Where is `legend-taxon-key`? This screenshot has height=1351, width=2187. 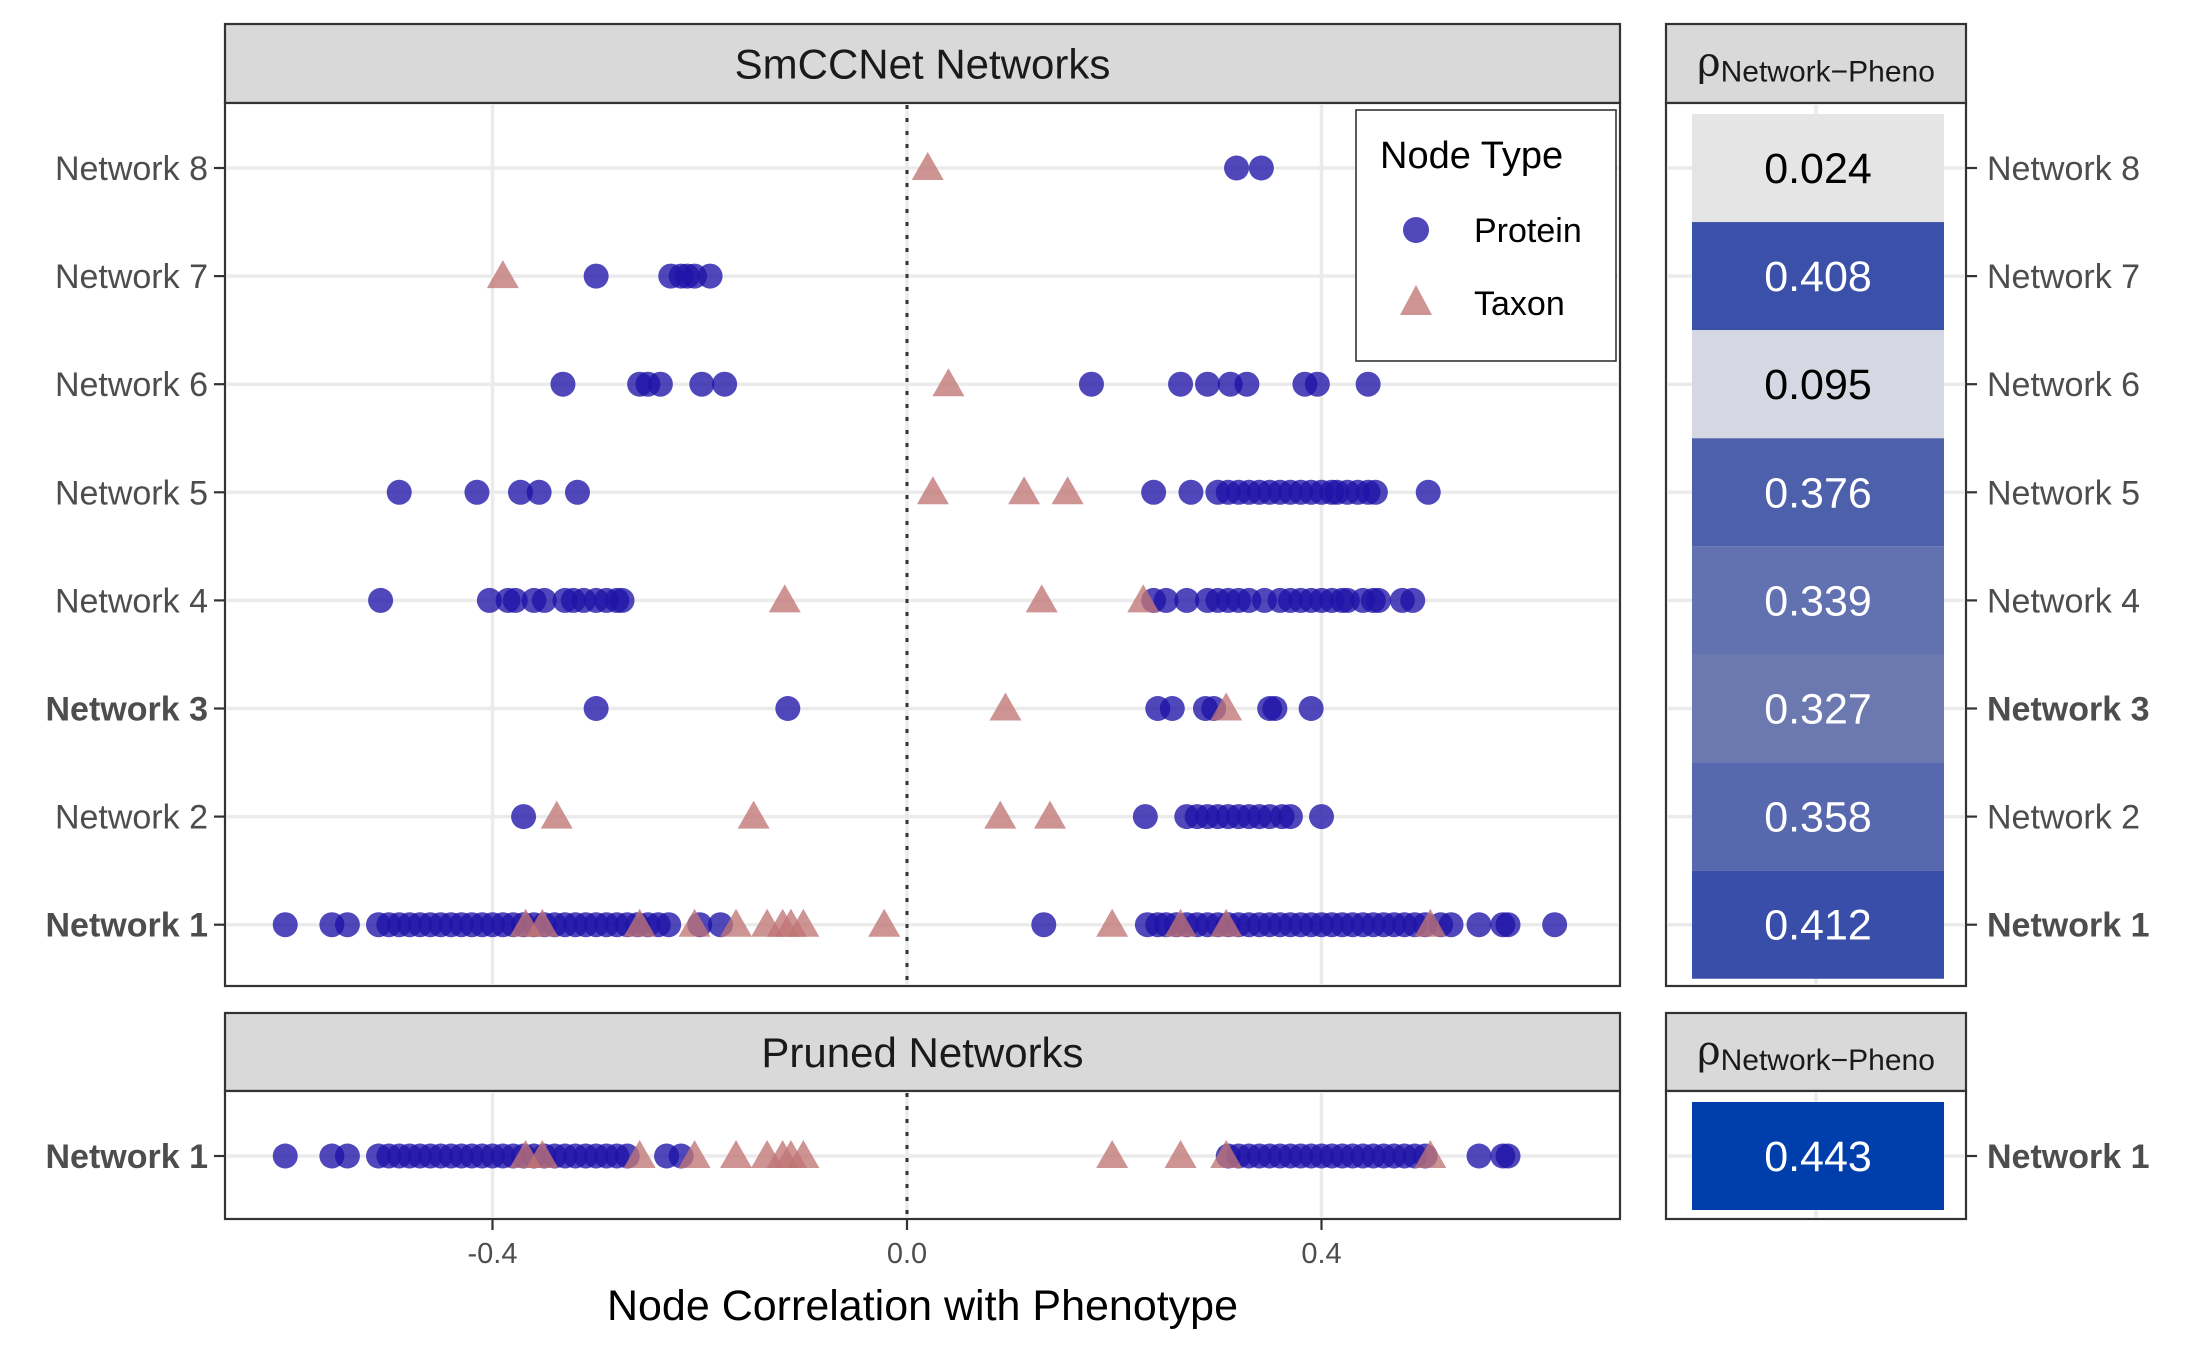
legend-taxon-key is located at coordinates (1416, 300).